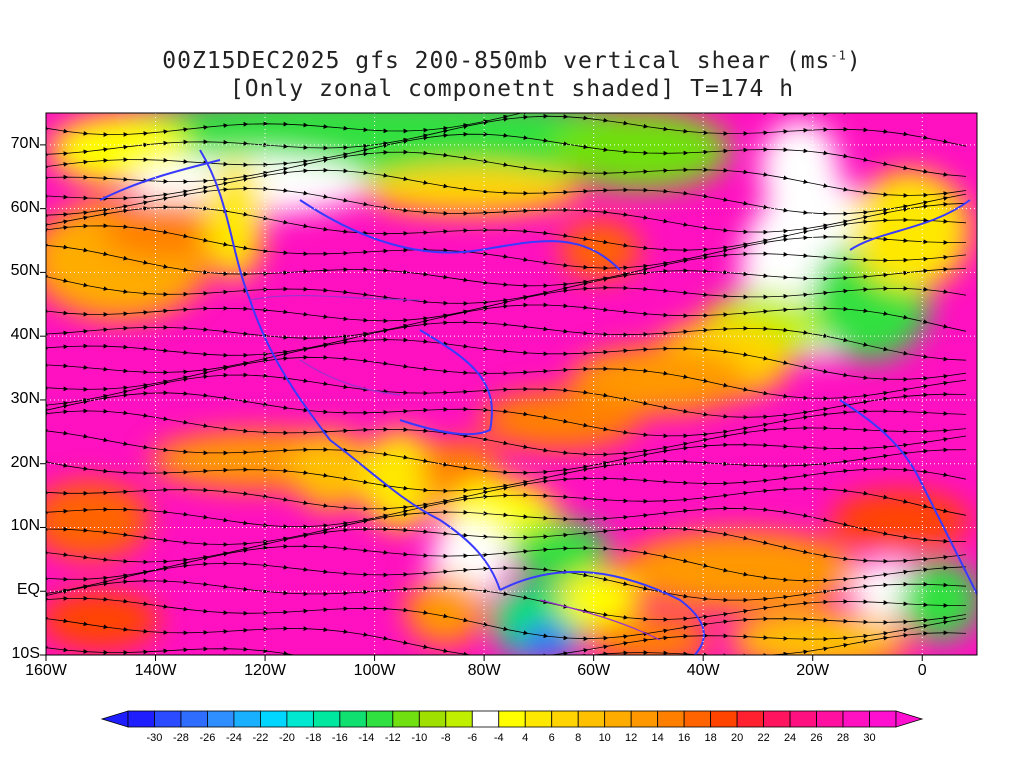 Image resolution: width=1024 pixels, height=768 pixels. What do you see at coordinates (181, 738) in the screenshot?
I see `colorbar-label: -28` at bounding box center [181, 738].